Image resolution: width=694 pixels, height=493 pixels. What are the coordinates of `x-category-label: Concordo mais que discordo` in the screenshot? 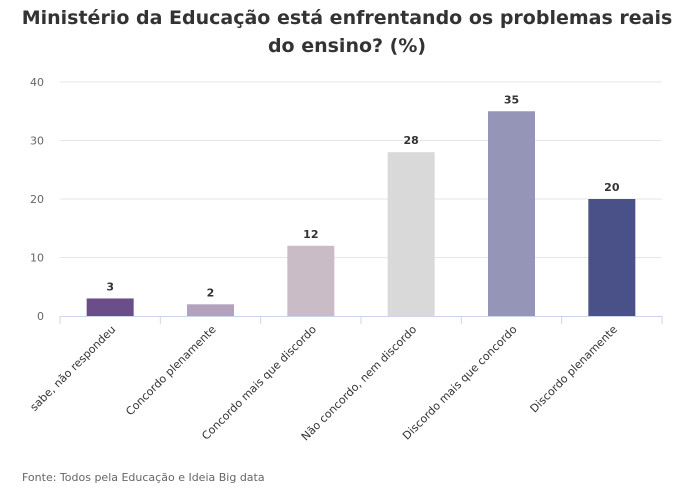 It's located at (259, 383).